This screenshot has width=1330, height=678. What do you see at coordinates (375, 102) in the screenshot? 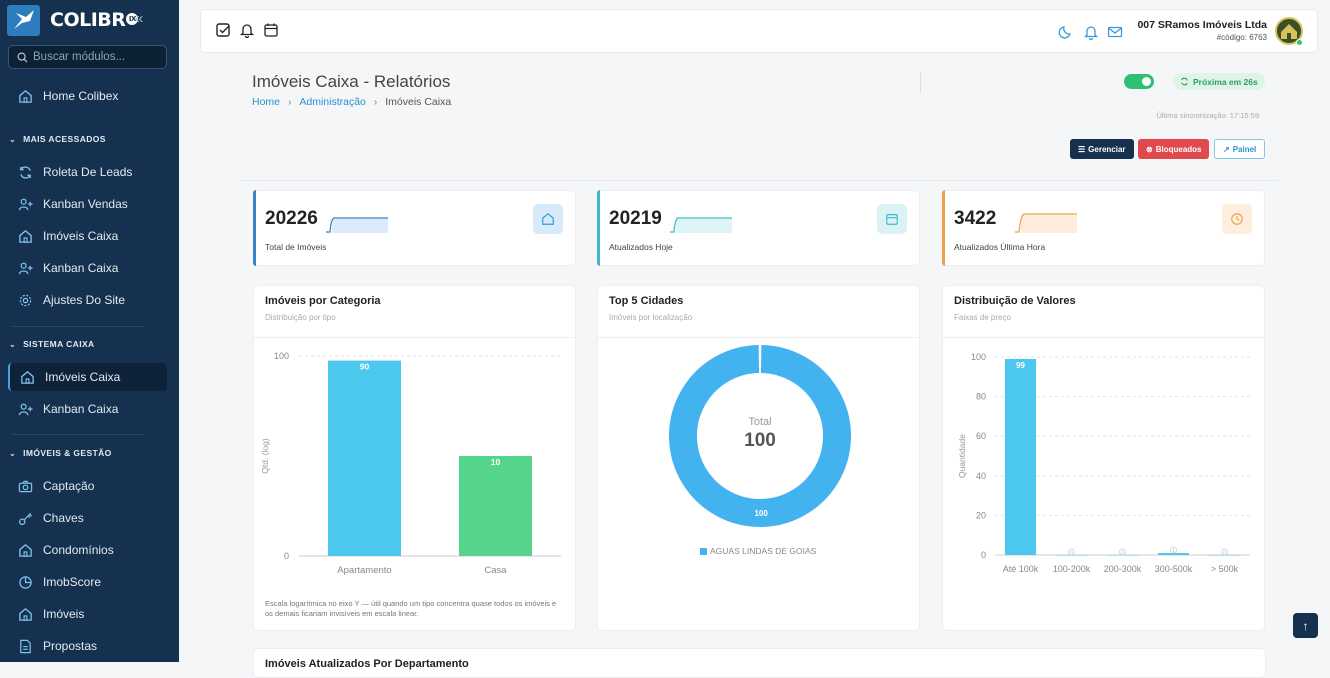
I see `chevron-right-icon: ›` at bounding box center [375, 102].